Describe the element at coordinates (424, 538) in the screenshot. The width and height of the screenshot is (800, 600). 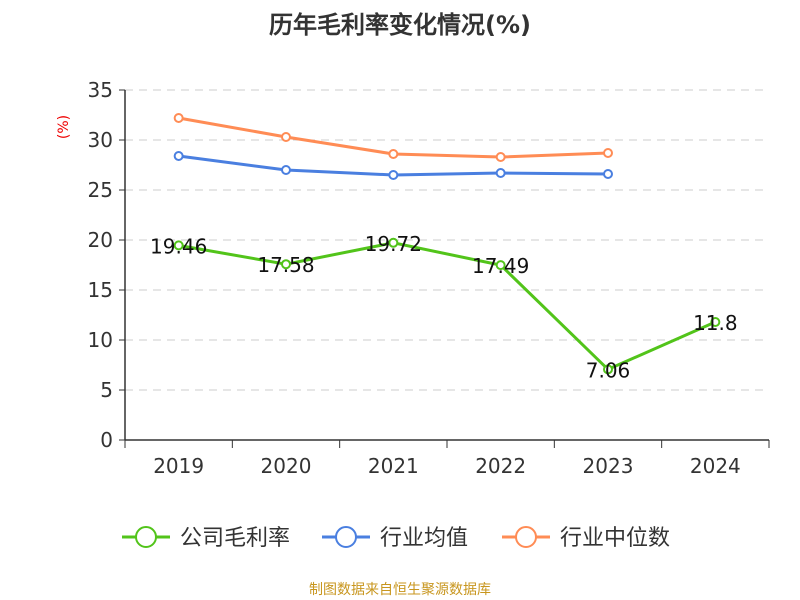
I see `legend-label: 行业均值` at that location.